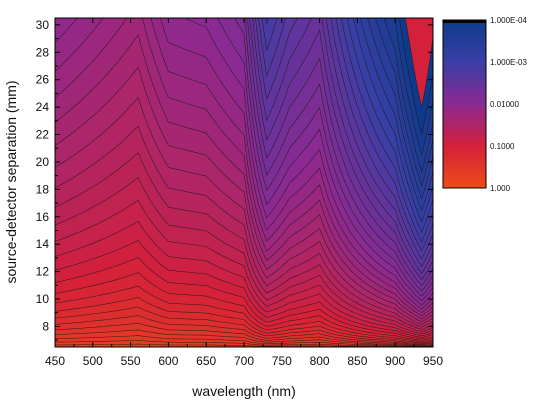 This screenshot has height=415, width=540. I want to click on colorbar-label: 0.01000, so click(504, 104).